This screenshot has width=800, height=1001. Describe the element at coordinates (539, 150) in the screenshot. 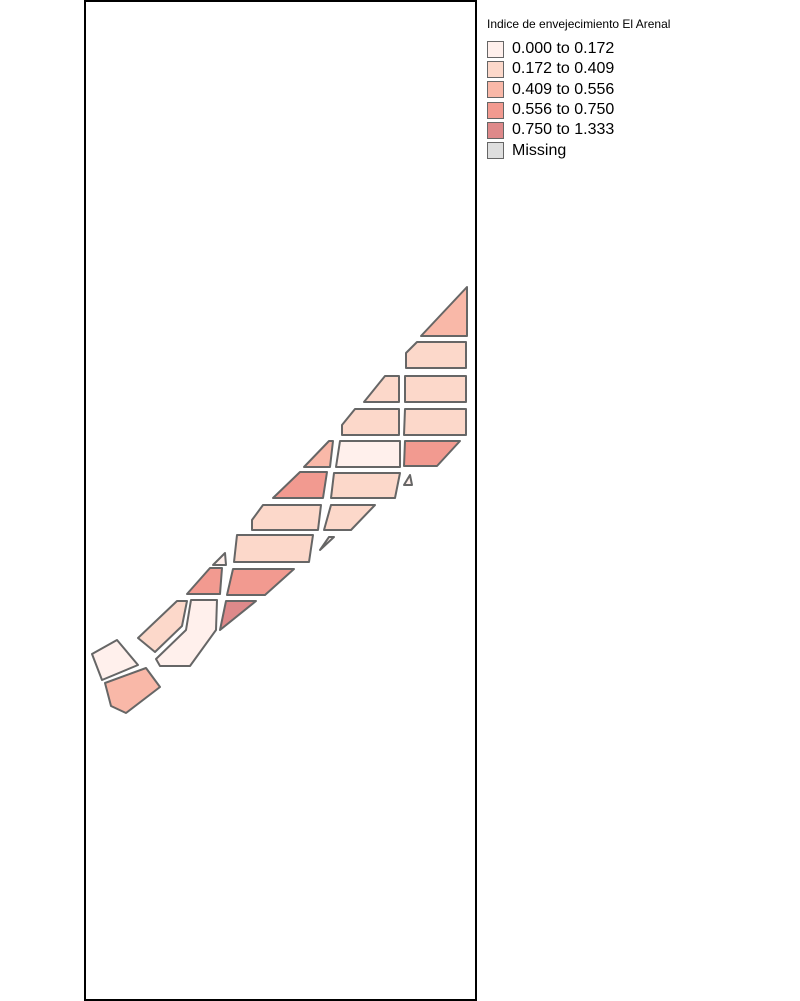

I see `legend-label: Missing` at that location.